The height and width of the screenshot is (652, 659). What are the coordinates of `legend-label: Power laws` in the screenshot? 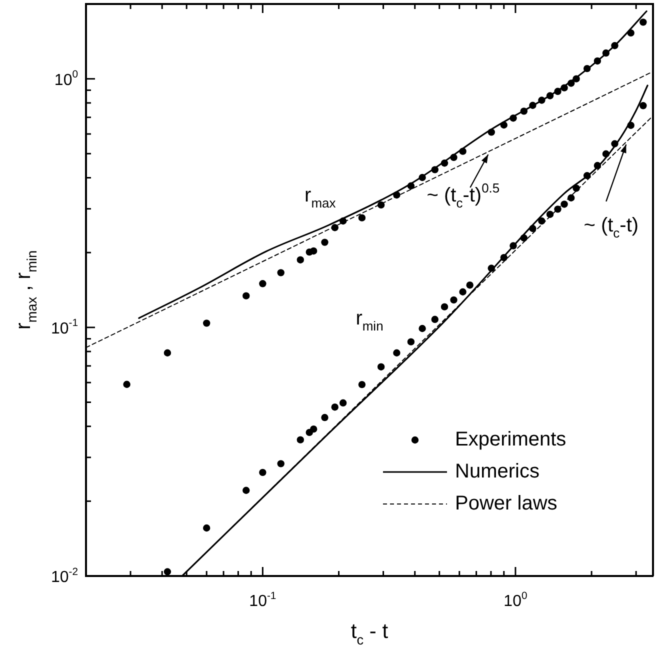 It's located at (506, 503).